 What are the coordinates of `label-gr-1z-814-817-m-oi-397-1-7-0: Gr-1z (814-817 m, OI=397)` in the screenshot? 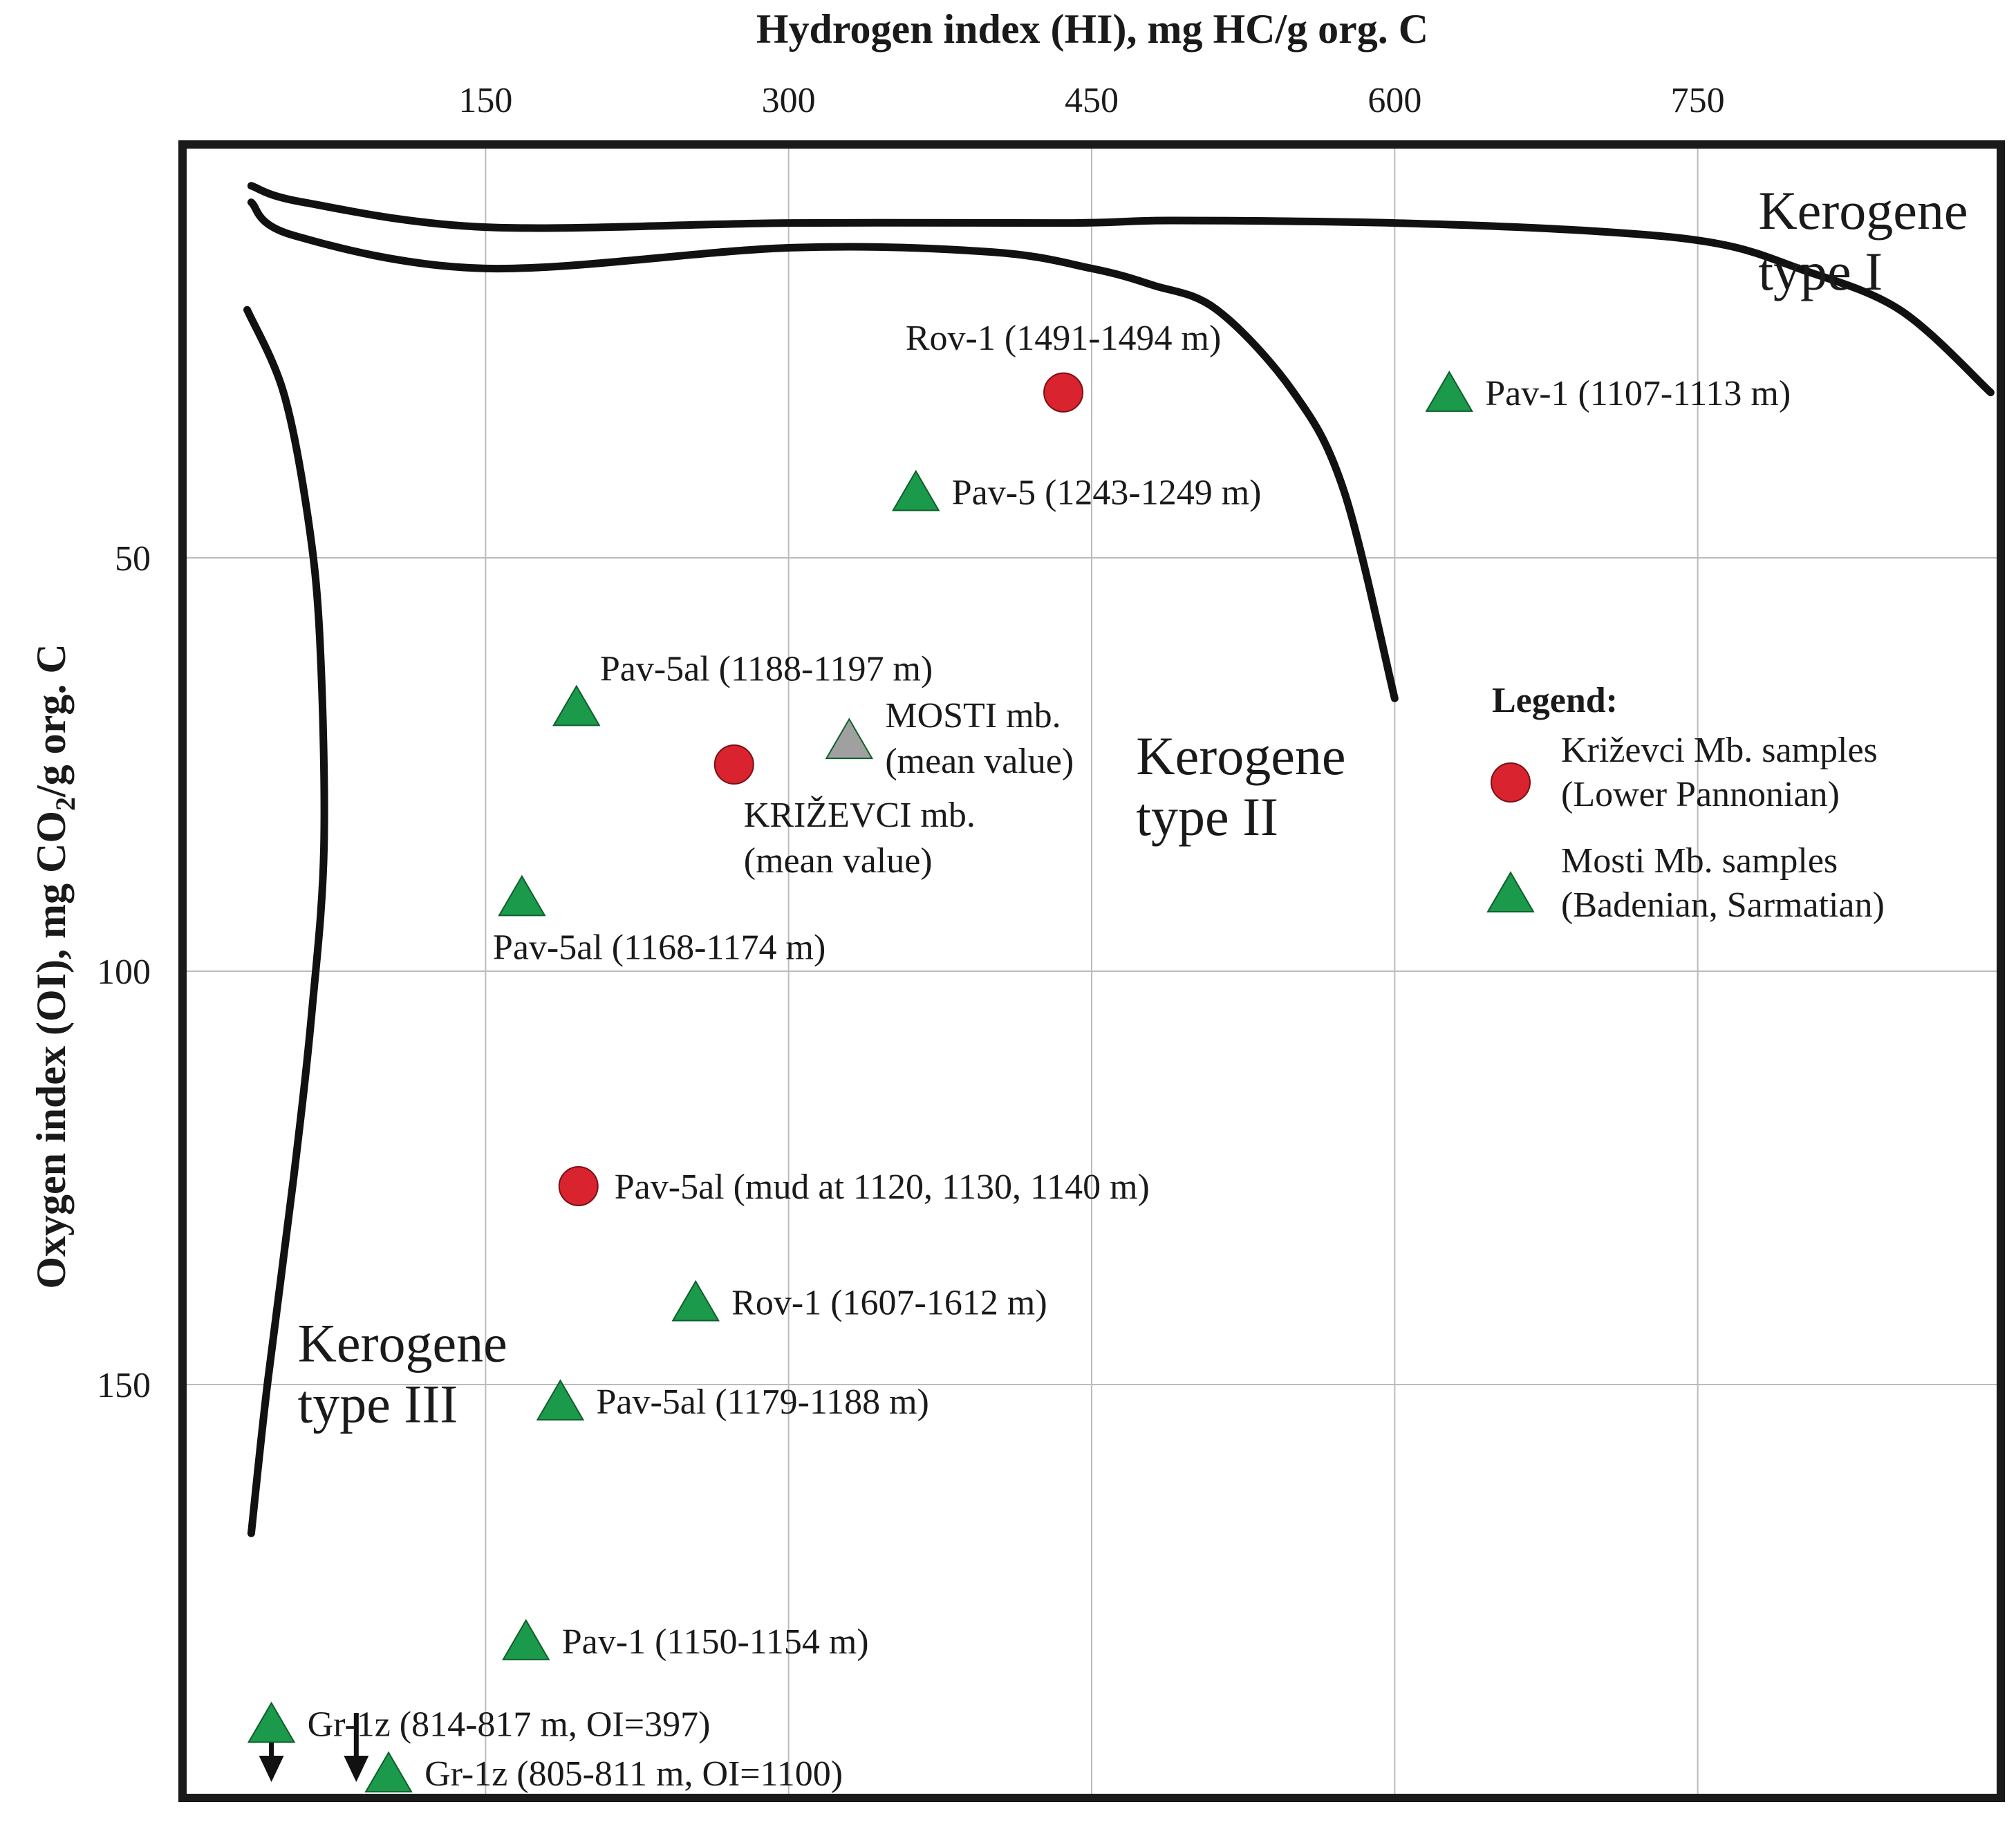 It's located at (509, 1724).